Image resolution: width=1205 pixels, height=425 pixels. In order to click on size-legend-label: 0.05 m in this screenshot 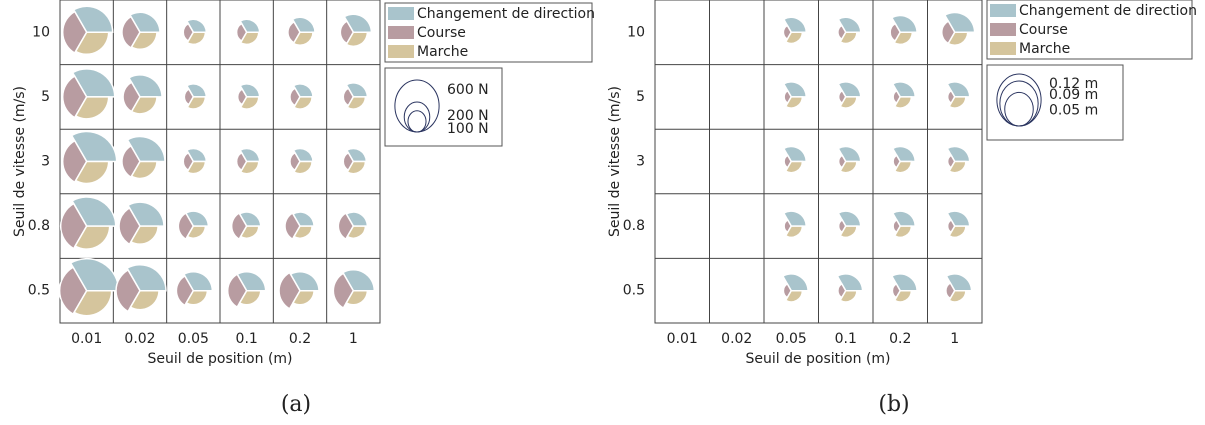, I will do `click(1073, 110)`.